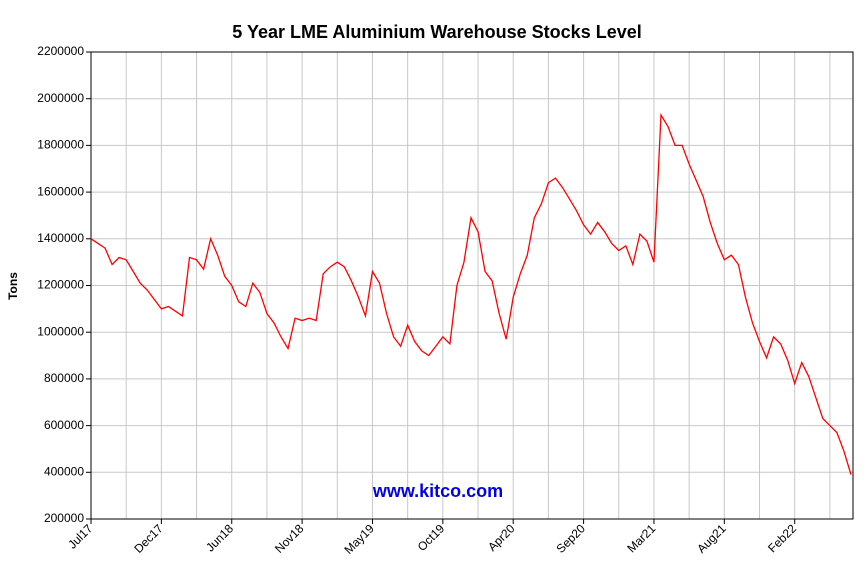  What do you see at coordinates (13, 286) in the screenshot?
I see `y-axis-label: Tons` at bounding box center [13, 286].